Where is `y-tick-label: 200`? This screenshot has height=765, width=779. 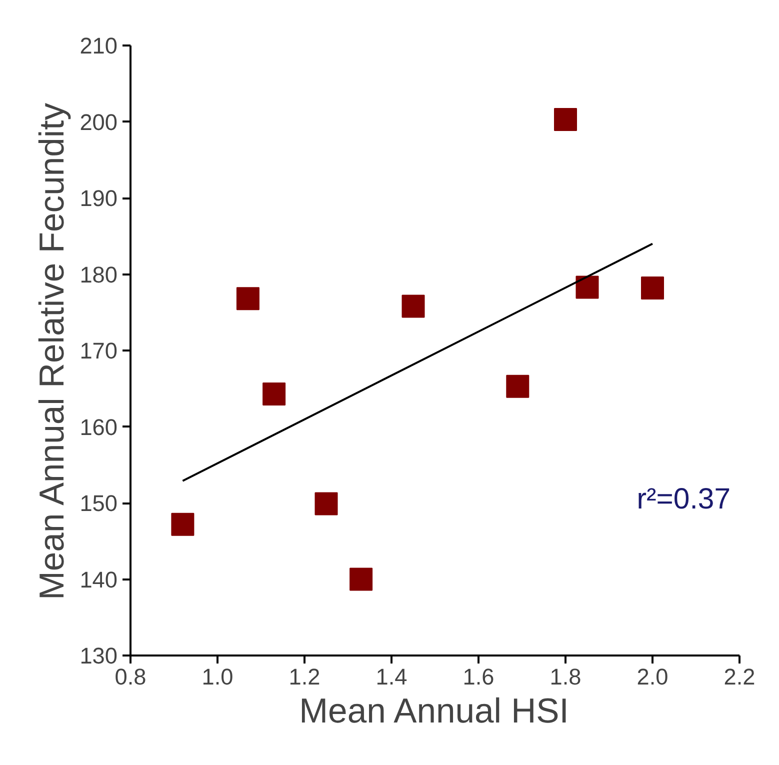 y-tick-label: 200 is located at coordinates (99, 121).